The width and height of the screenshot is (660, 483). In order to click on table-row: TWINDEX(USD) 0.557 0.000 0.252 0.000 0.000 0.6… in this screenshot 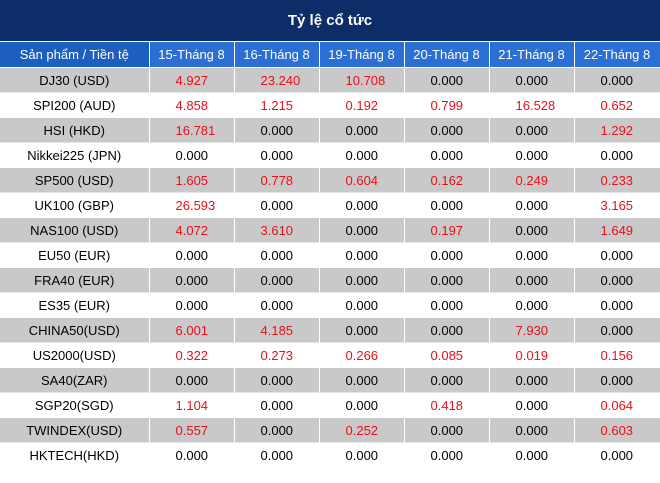, I will do `click(330, 430)`.